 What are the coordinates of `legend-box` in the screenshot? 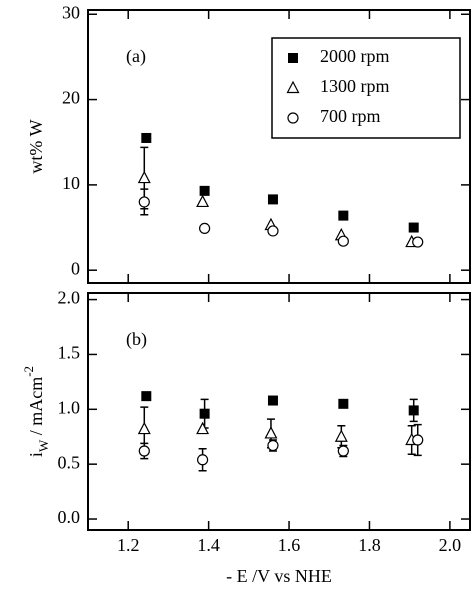 It's located at (366, 88).